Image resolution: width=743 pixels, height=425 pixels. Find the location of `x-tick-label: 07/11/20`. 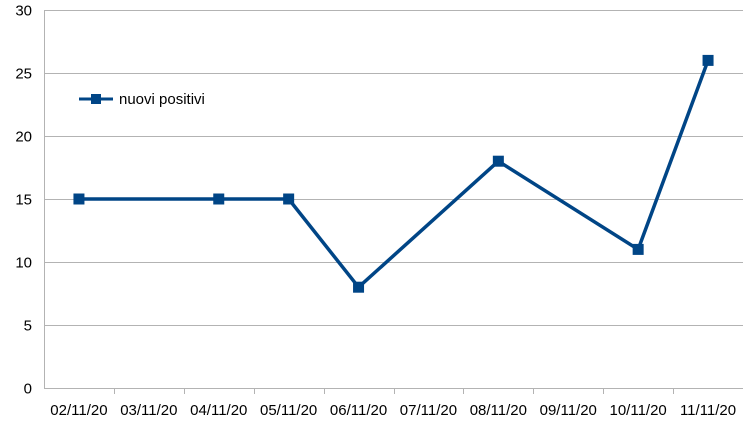

x-tick-label: 07/11/20 is located at coordinates (428, 410).